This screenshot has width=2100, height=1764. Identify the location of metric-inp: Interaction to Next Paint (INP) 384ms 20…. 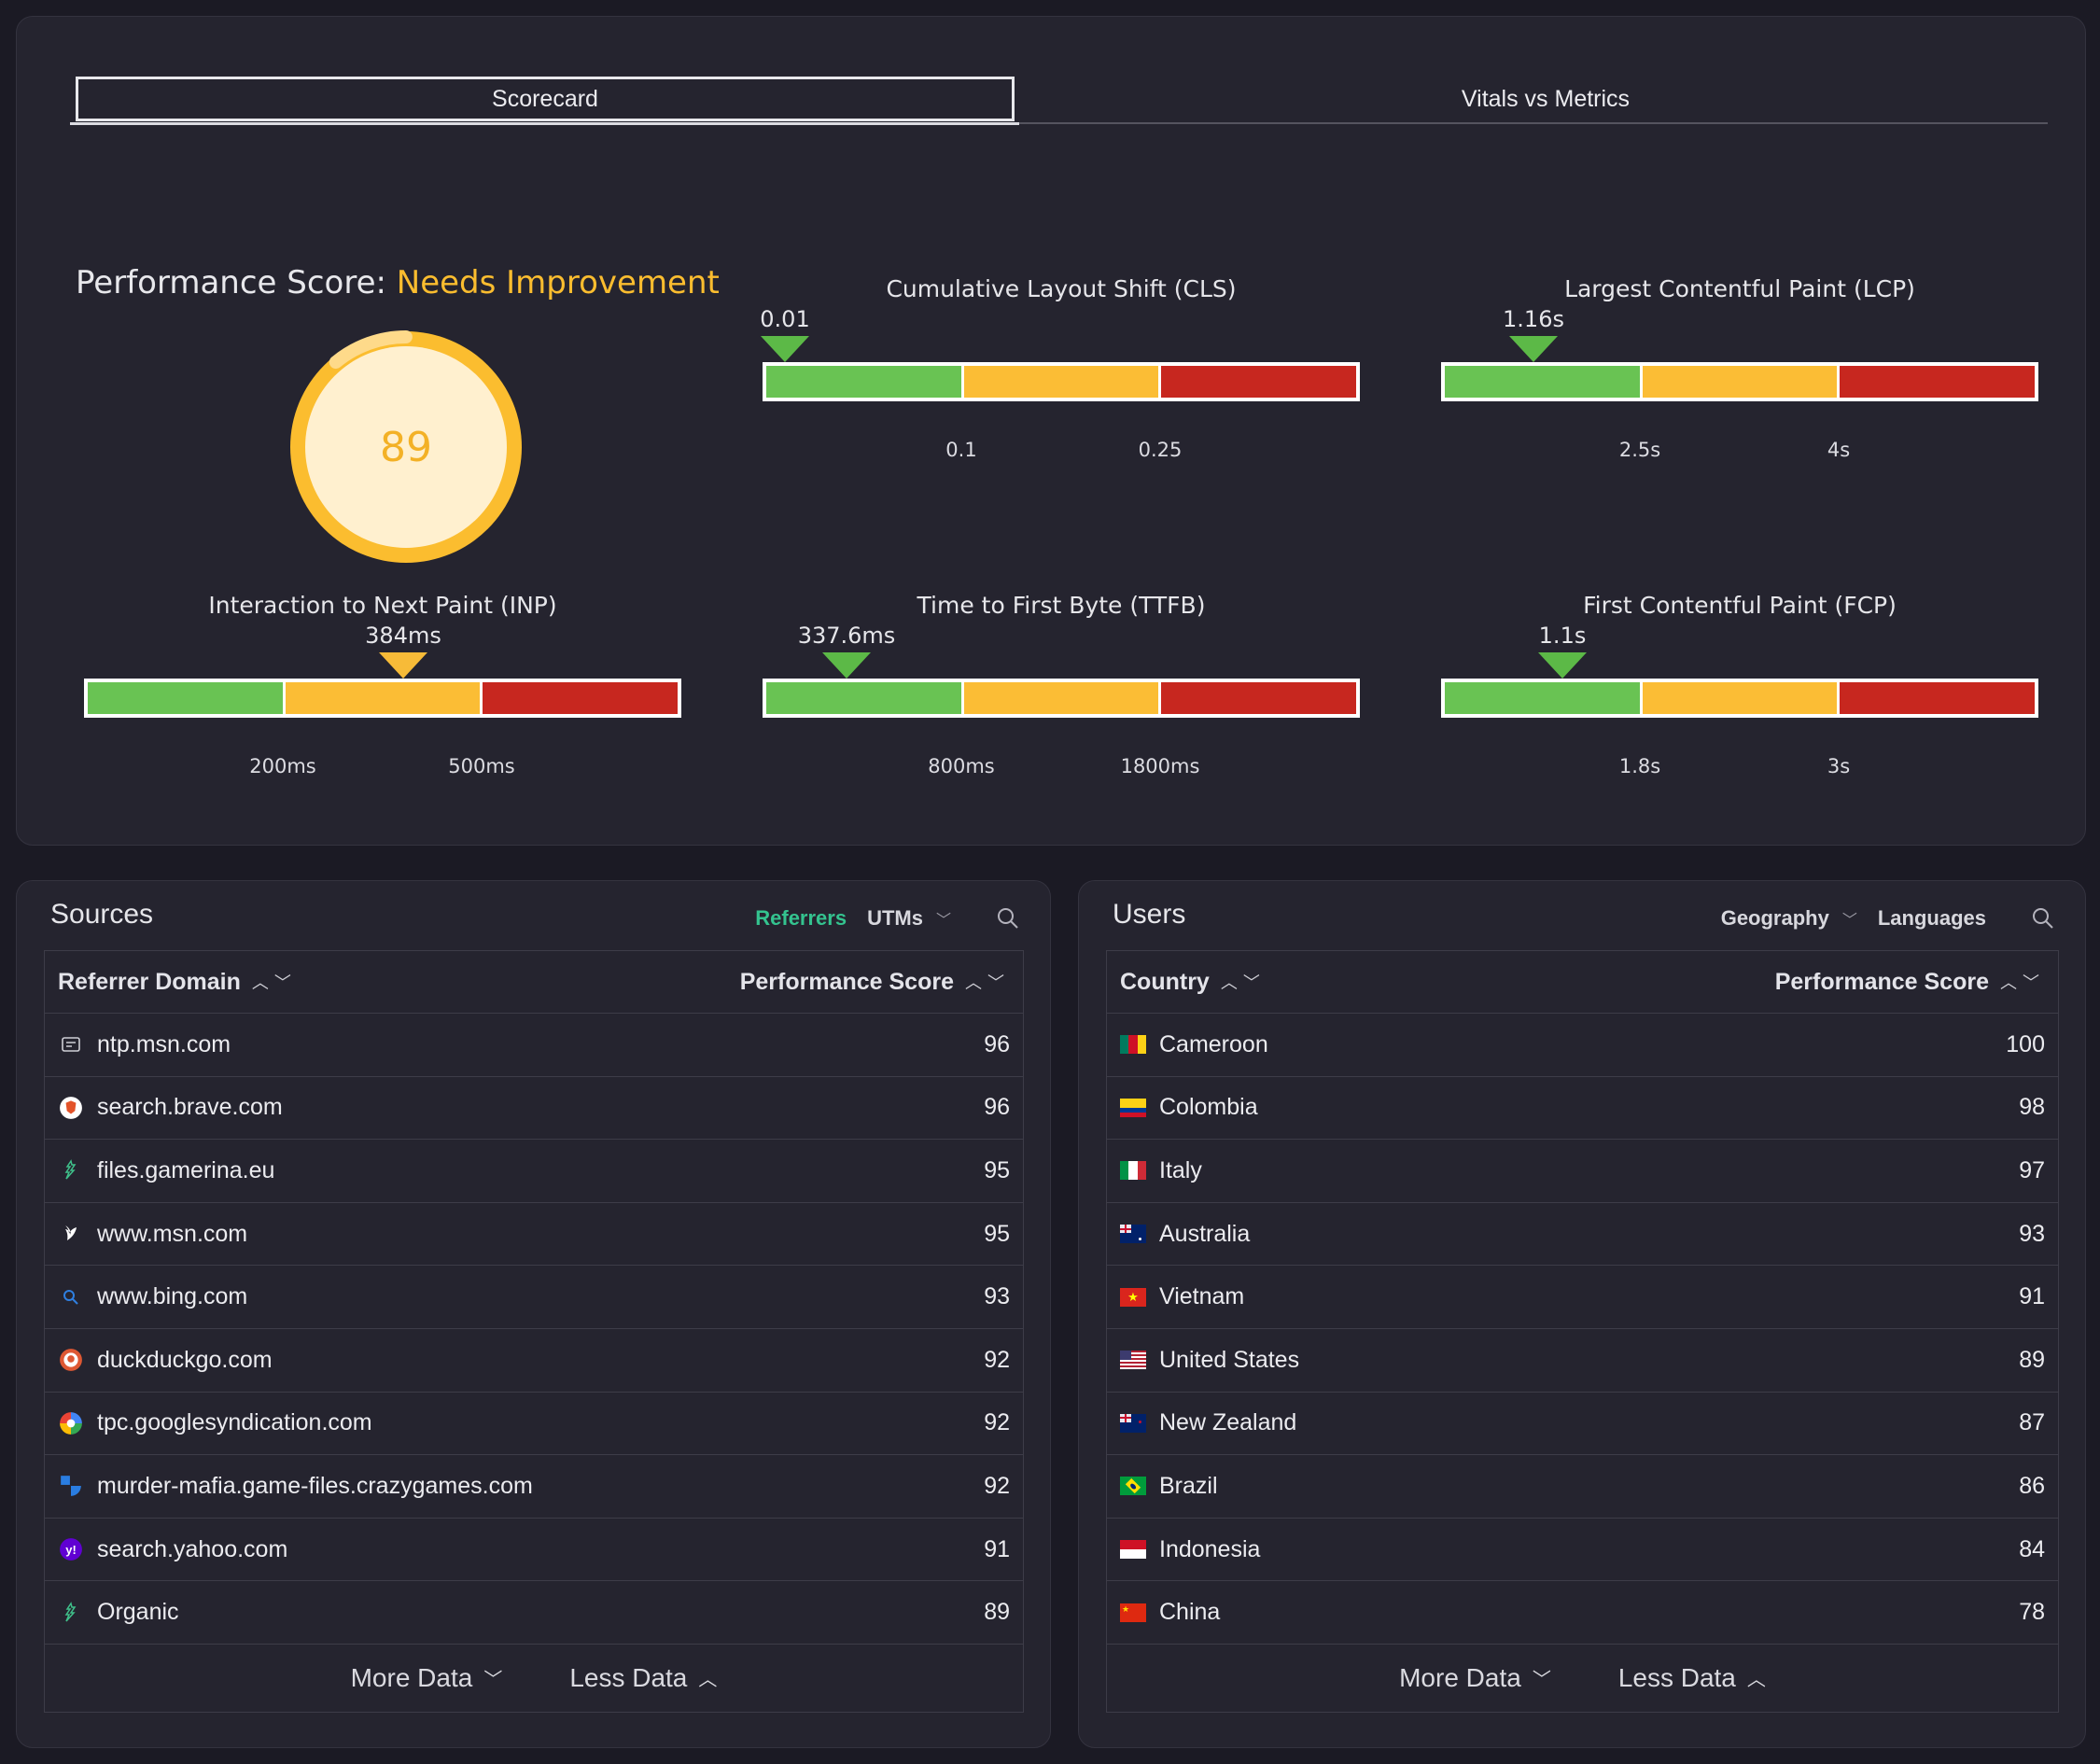
(382, 685).